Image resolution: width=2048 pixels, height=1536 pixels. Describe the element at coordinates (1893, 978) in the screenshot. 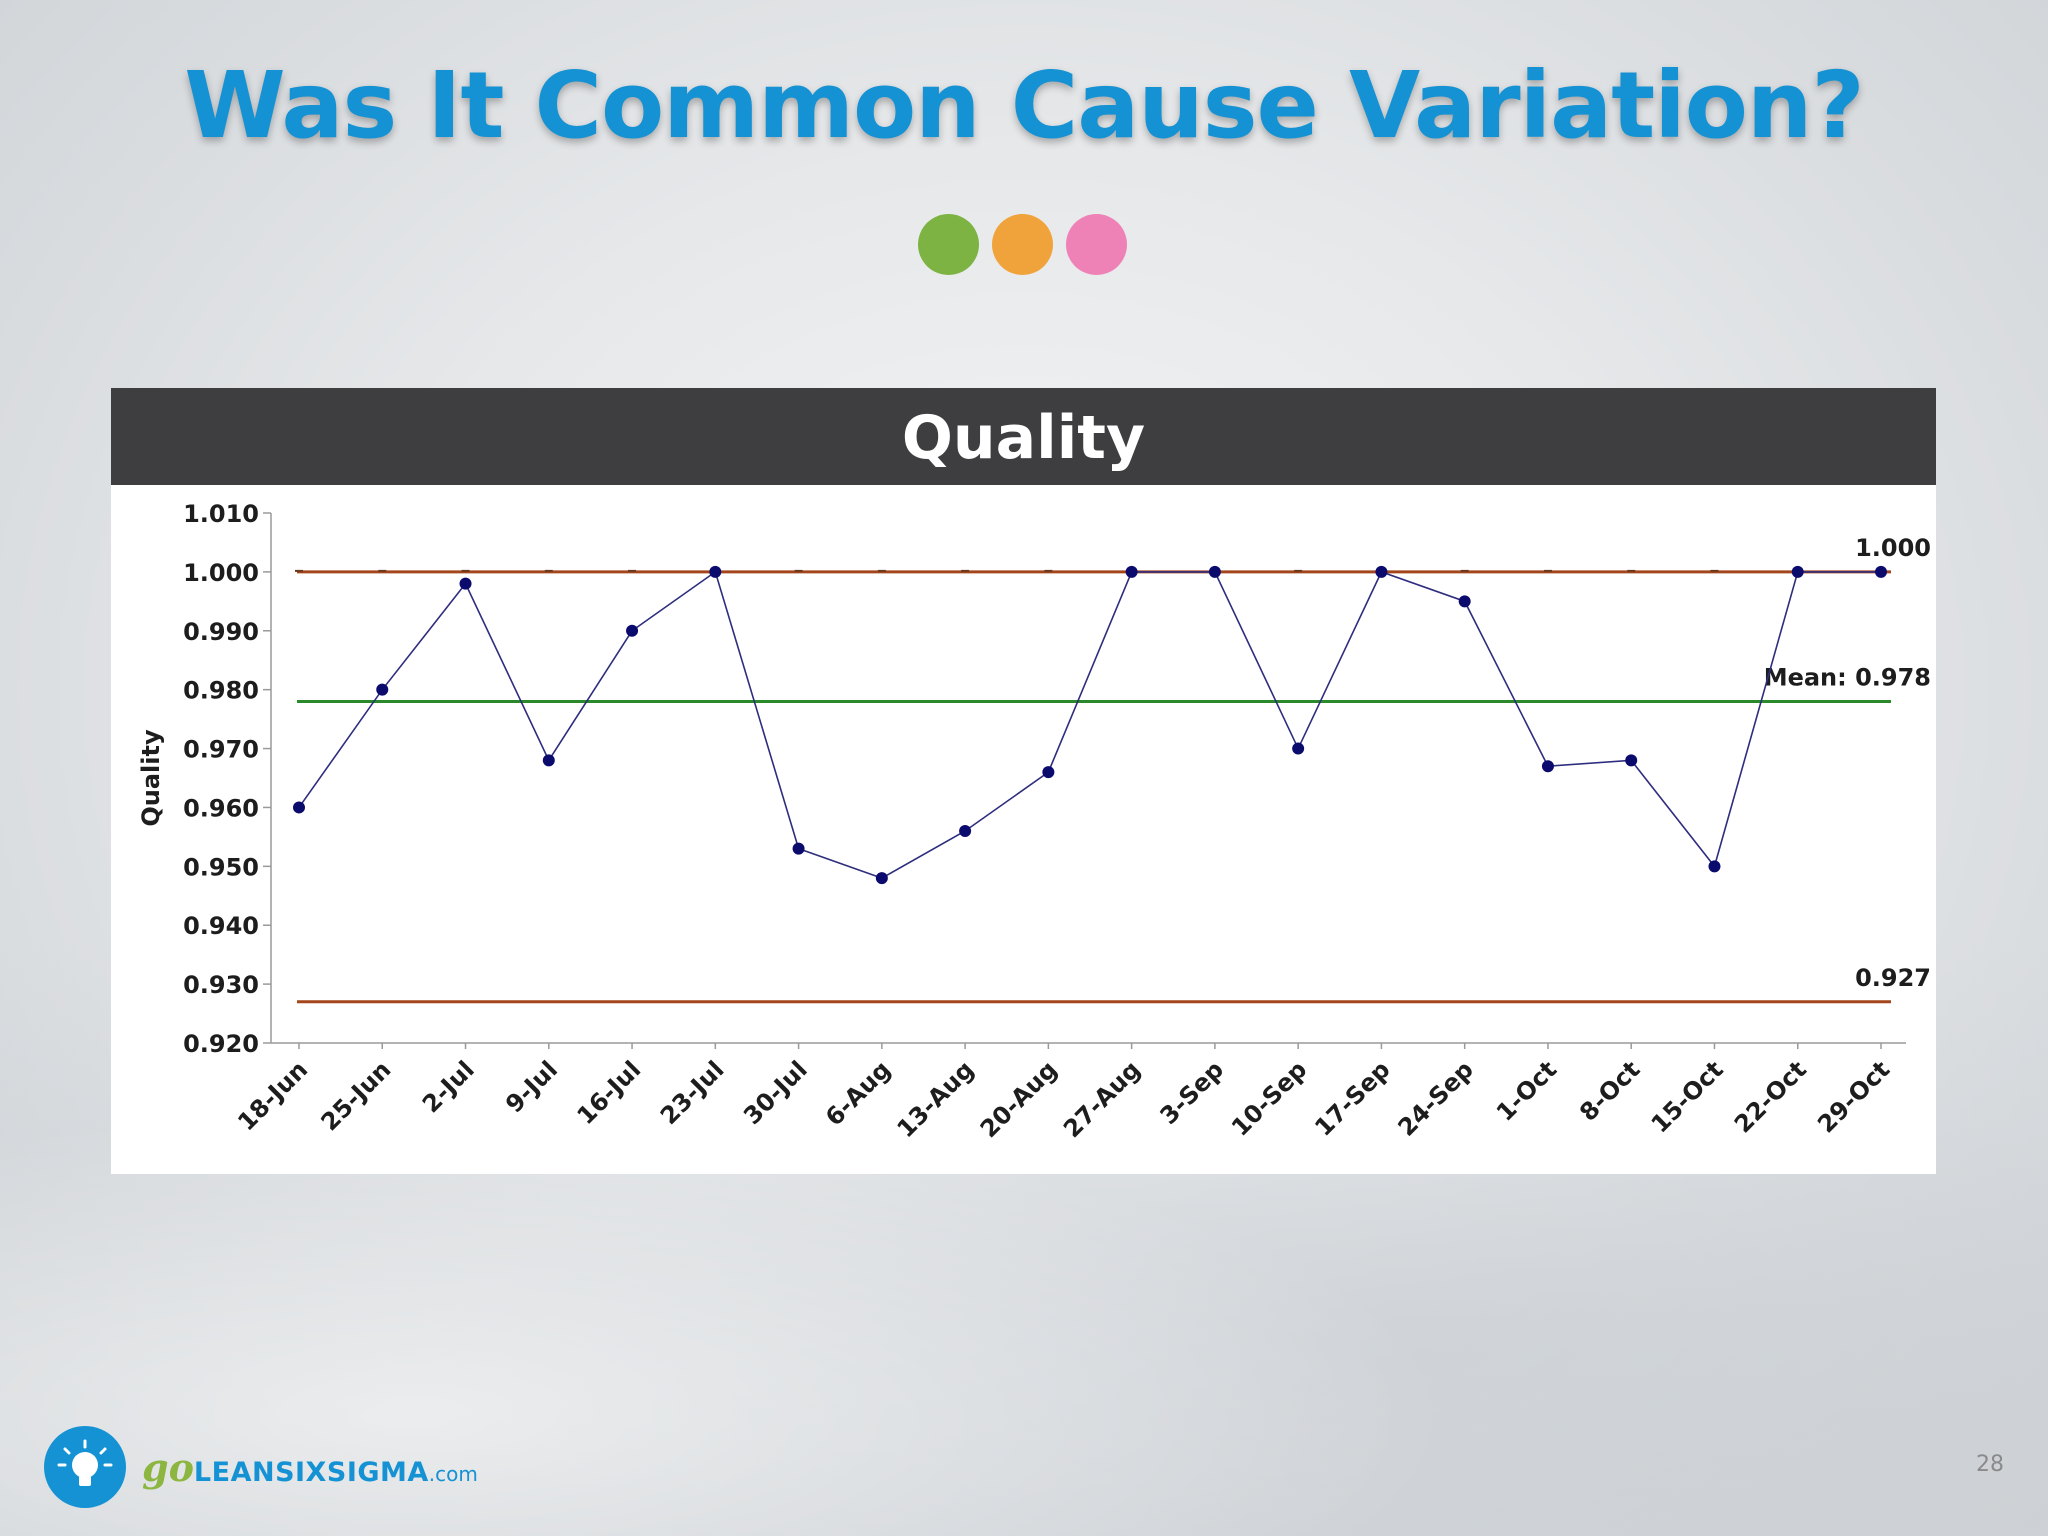

I see `reference-line-label: 0.927` at that location.